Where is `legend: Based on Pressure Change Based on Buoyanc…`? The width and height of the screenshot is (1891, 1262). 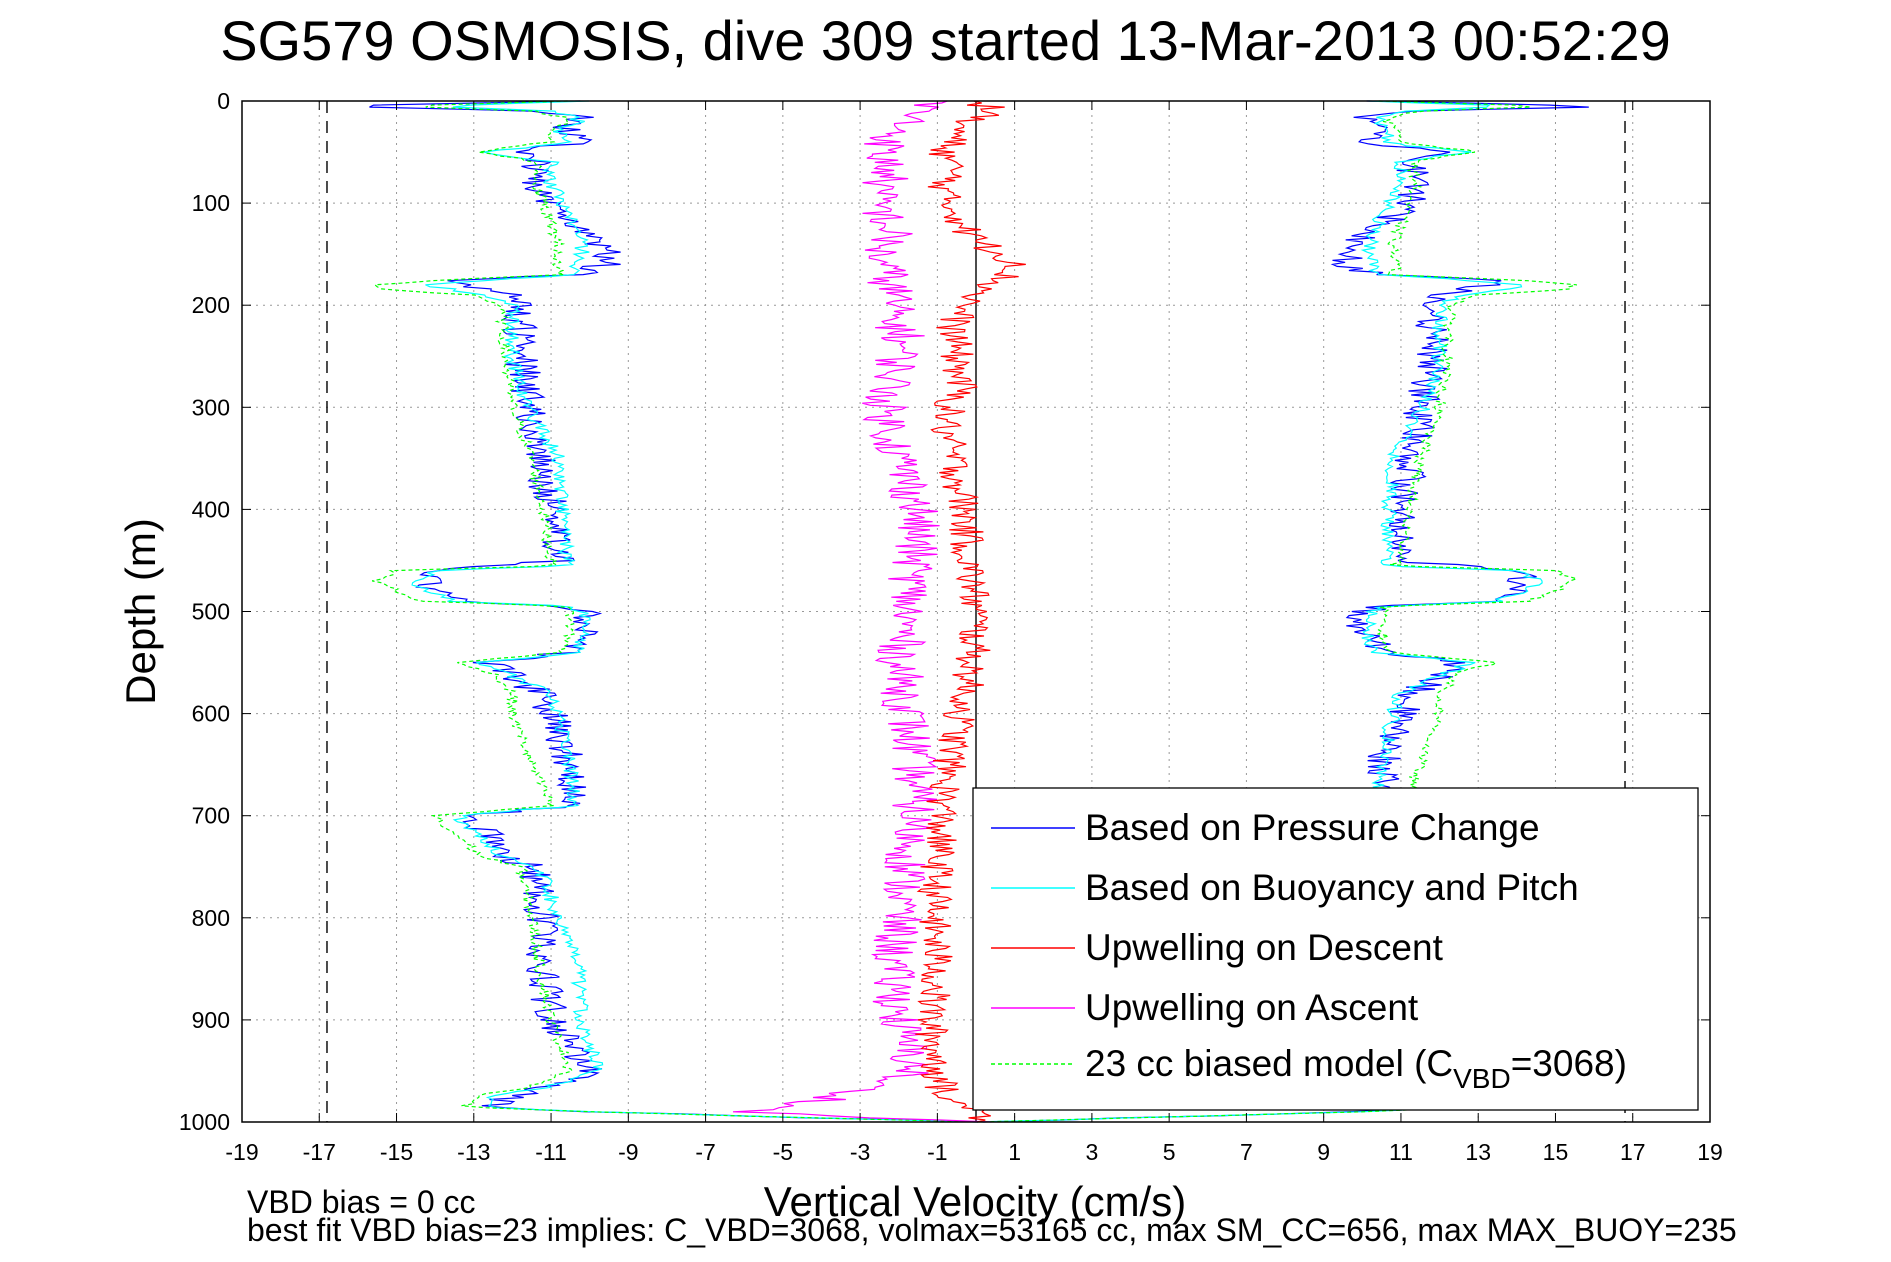
legend: Based on Pressure Change Based on Buoyanc… is located at coordinates (1335, 949).